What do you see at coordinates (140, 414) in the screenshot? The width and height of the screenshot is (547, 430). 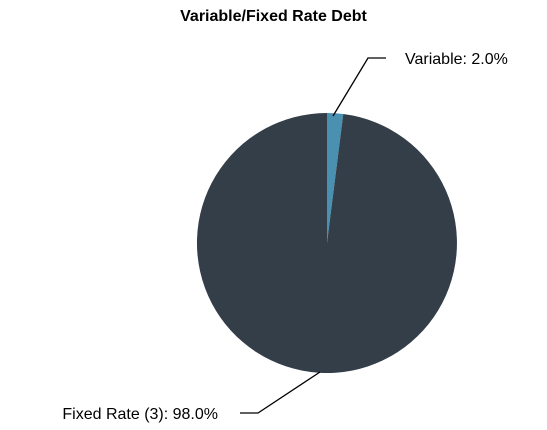 I see `slice-label-fixed-rate-3: Fixed Rate (3): 98.0%` at bounding box center [140, 414].